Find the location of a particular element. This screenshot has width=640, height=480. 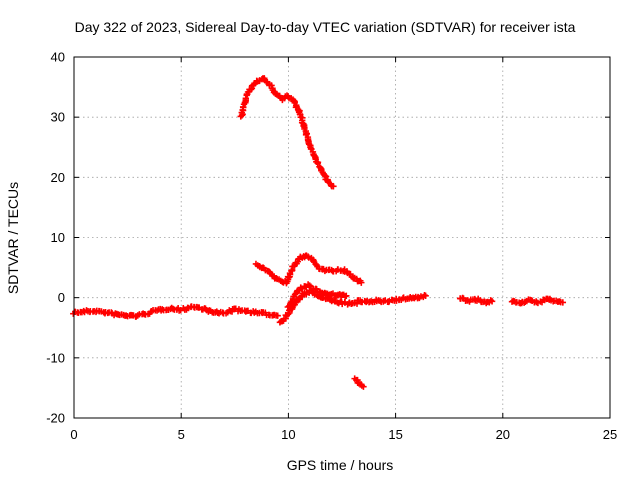

y-tick-label: -10 is located at coordinates (55, 357).